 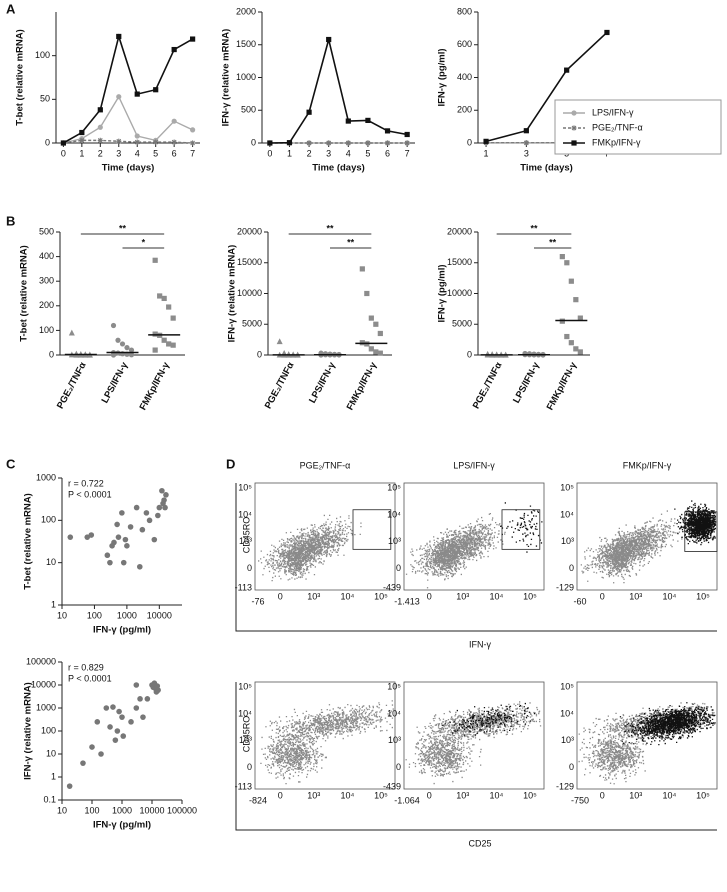 I want to click on flow-y-tick-label: 10⁴, so click(x=394, y=514).